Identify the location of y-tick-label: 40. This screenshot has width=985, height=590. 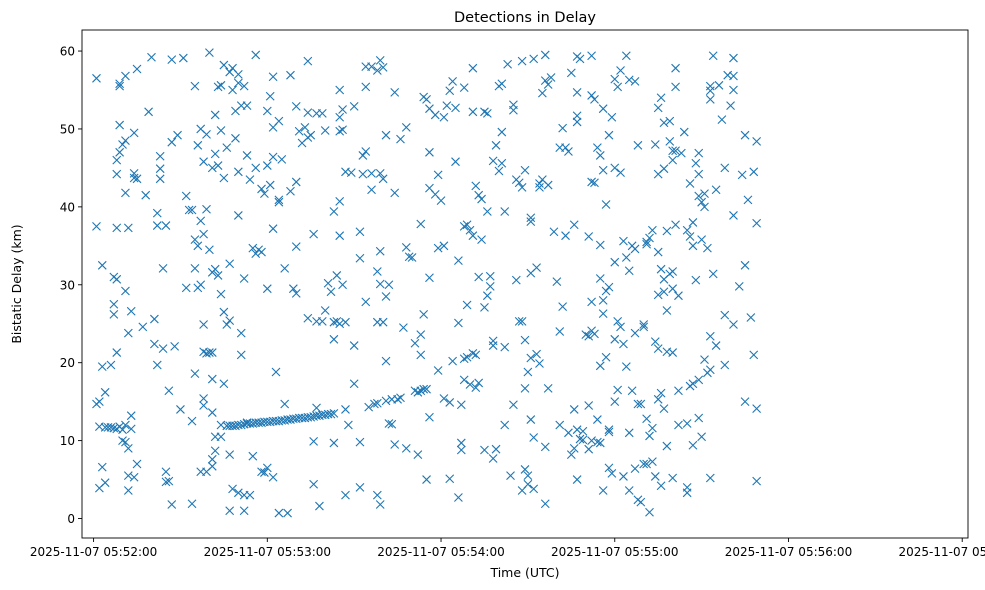
(67, 207).